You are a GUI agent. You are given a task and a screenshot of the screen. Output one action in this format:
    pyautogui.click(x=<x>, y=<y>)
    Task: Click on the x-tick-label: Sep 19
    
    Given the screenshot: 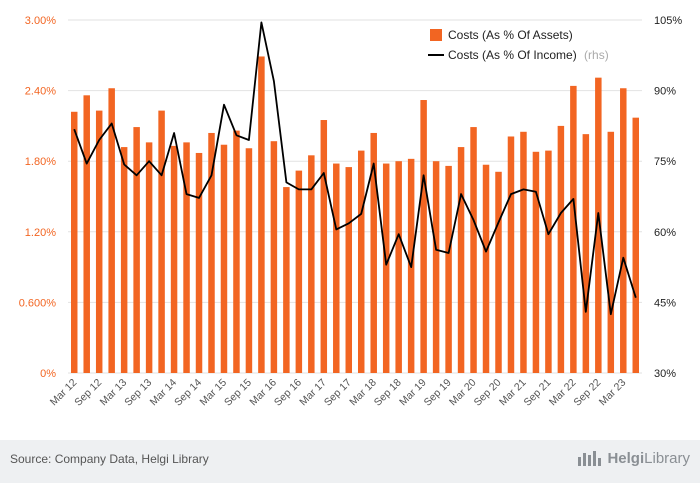 What is the action you would take?
    pyautogui.click(x=438, y=393)
    